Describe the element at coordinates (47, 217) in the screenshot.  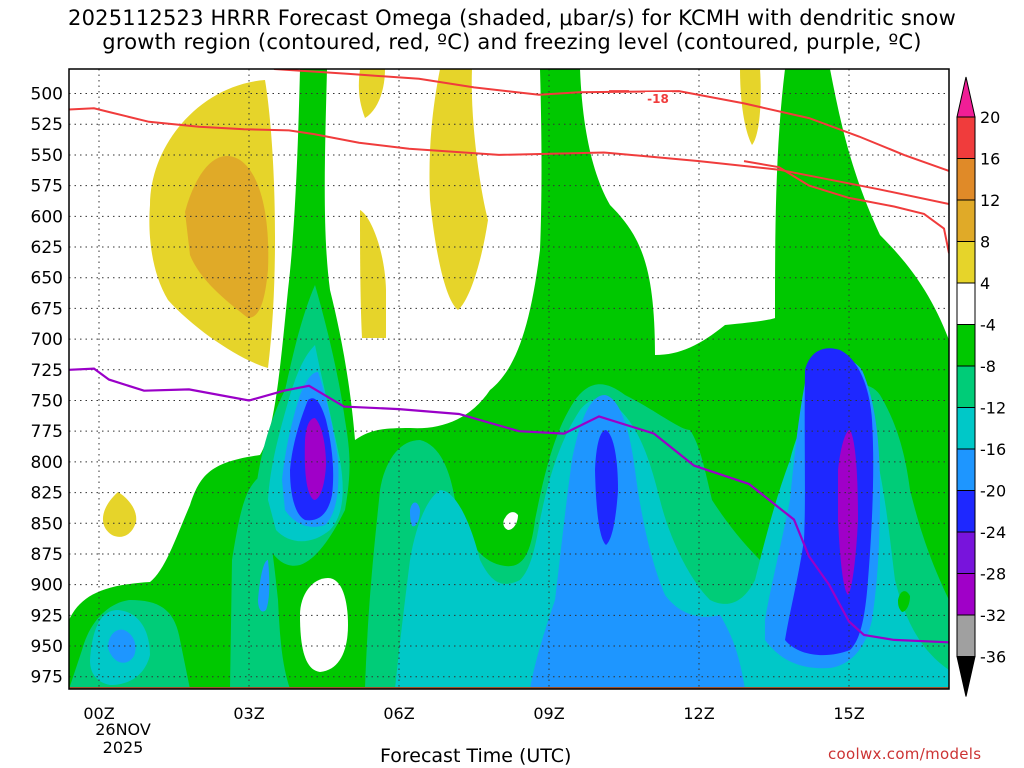
I see `y-tick-label: 600` at that location.